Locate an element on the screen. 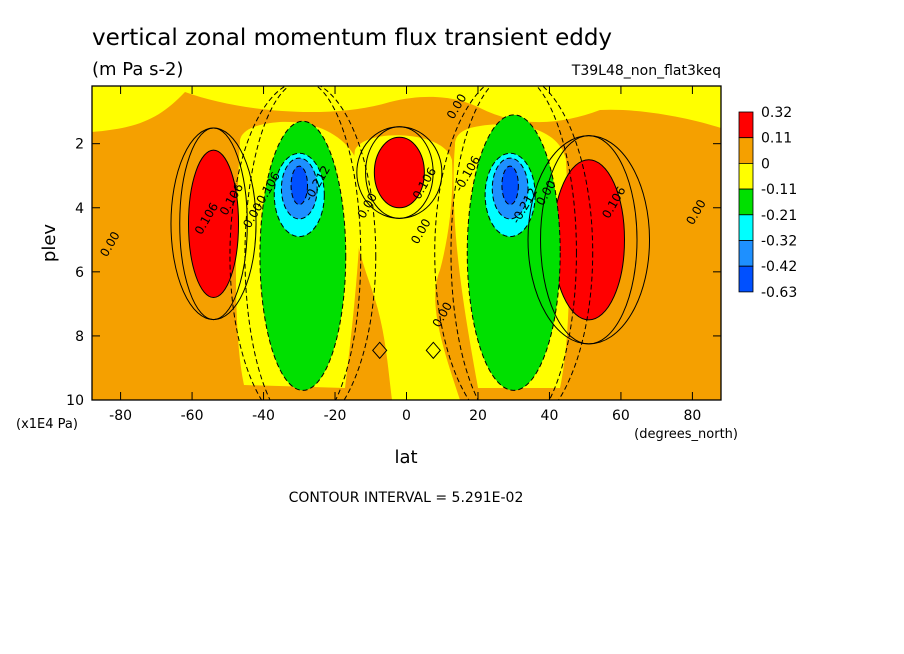 The height and width of the screenshot is (654, 904). legend-label-1: 0.11 is located at coordinates (776, 139).